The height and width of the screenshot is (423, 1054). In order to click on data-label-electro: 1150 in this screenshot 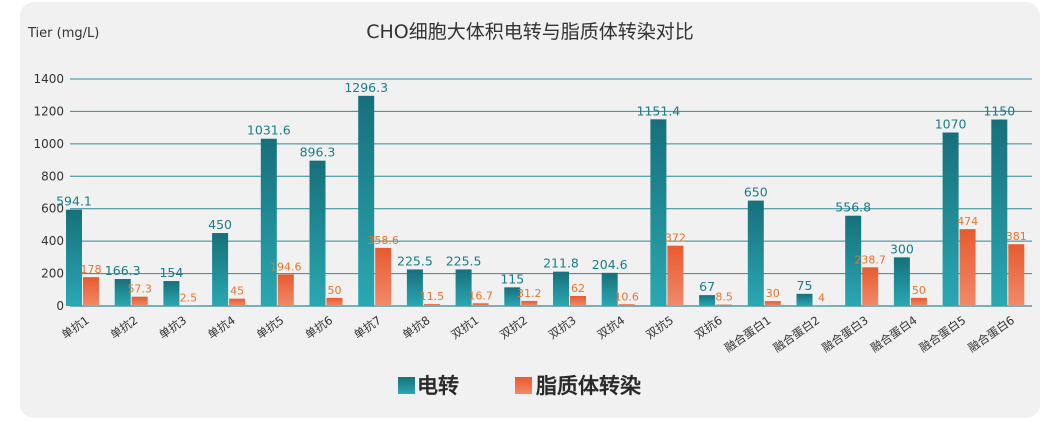, I will do `click(999, 111)`.